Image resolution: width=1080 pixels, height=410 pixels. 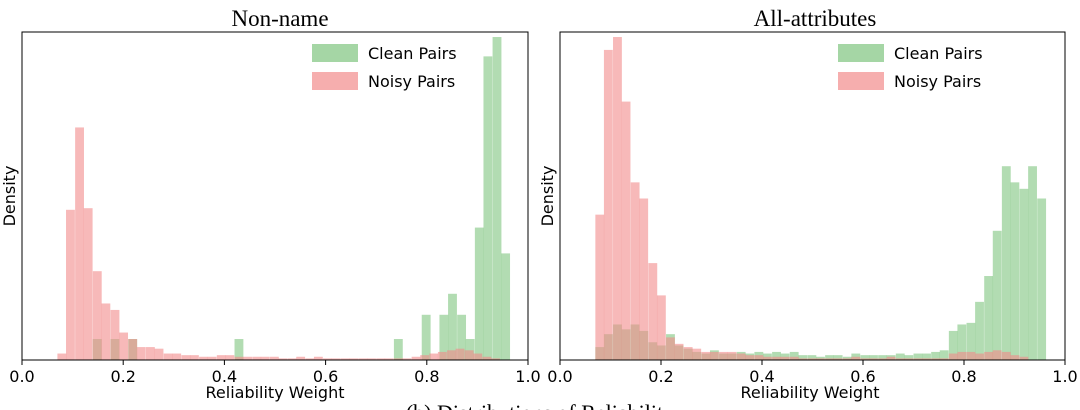 I want to click on legend-label-clean: Clean Pairs, so click(x=412, y=53).